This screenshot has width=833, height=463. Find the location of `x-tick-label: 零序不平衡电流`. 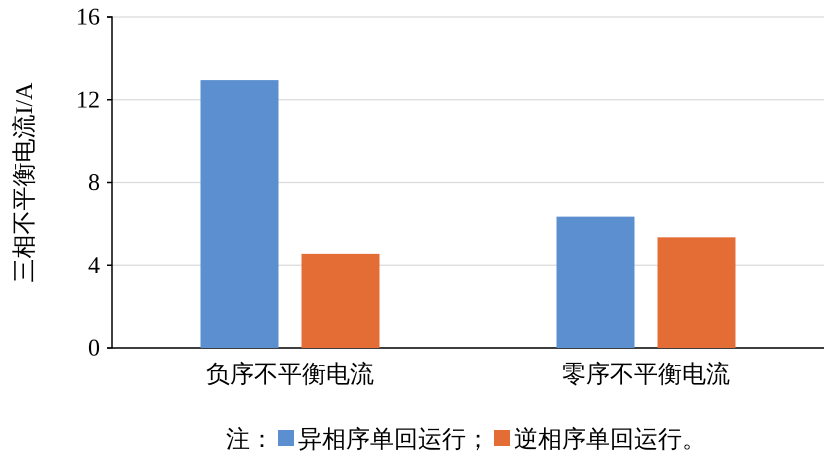

x-tick-label: 零序不平衡电流 is located at coordinates (646, 374).